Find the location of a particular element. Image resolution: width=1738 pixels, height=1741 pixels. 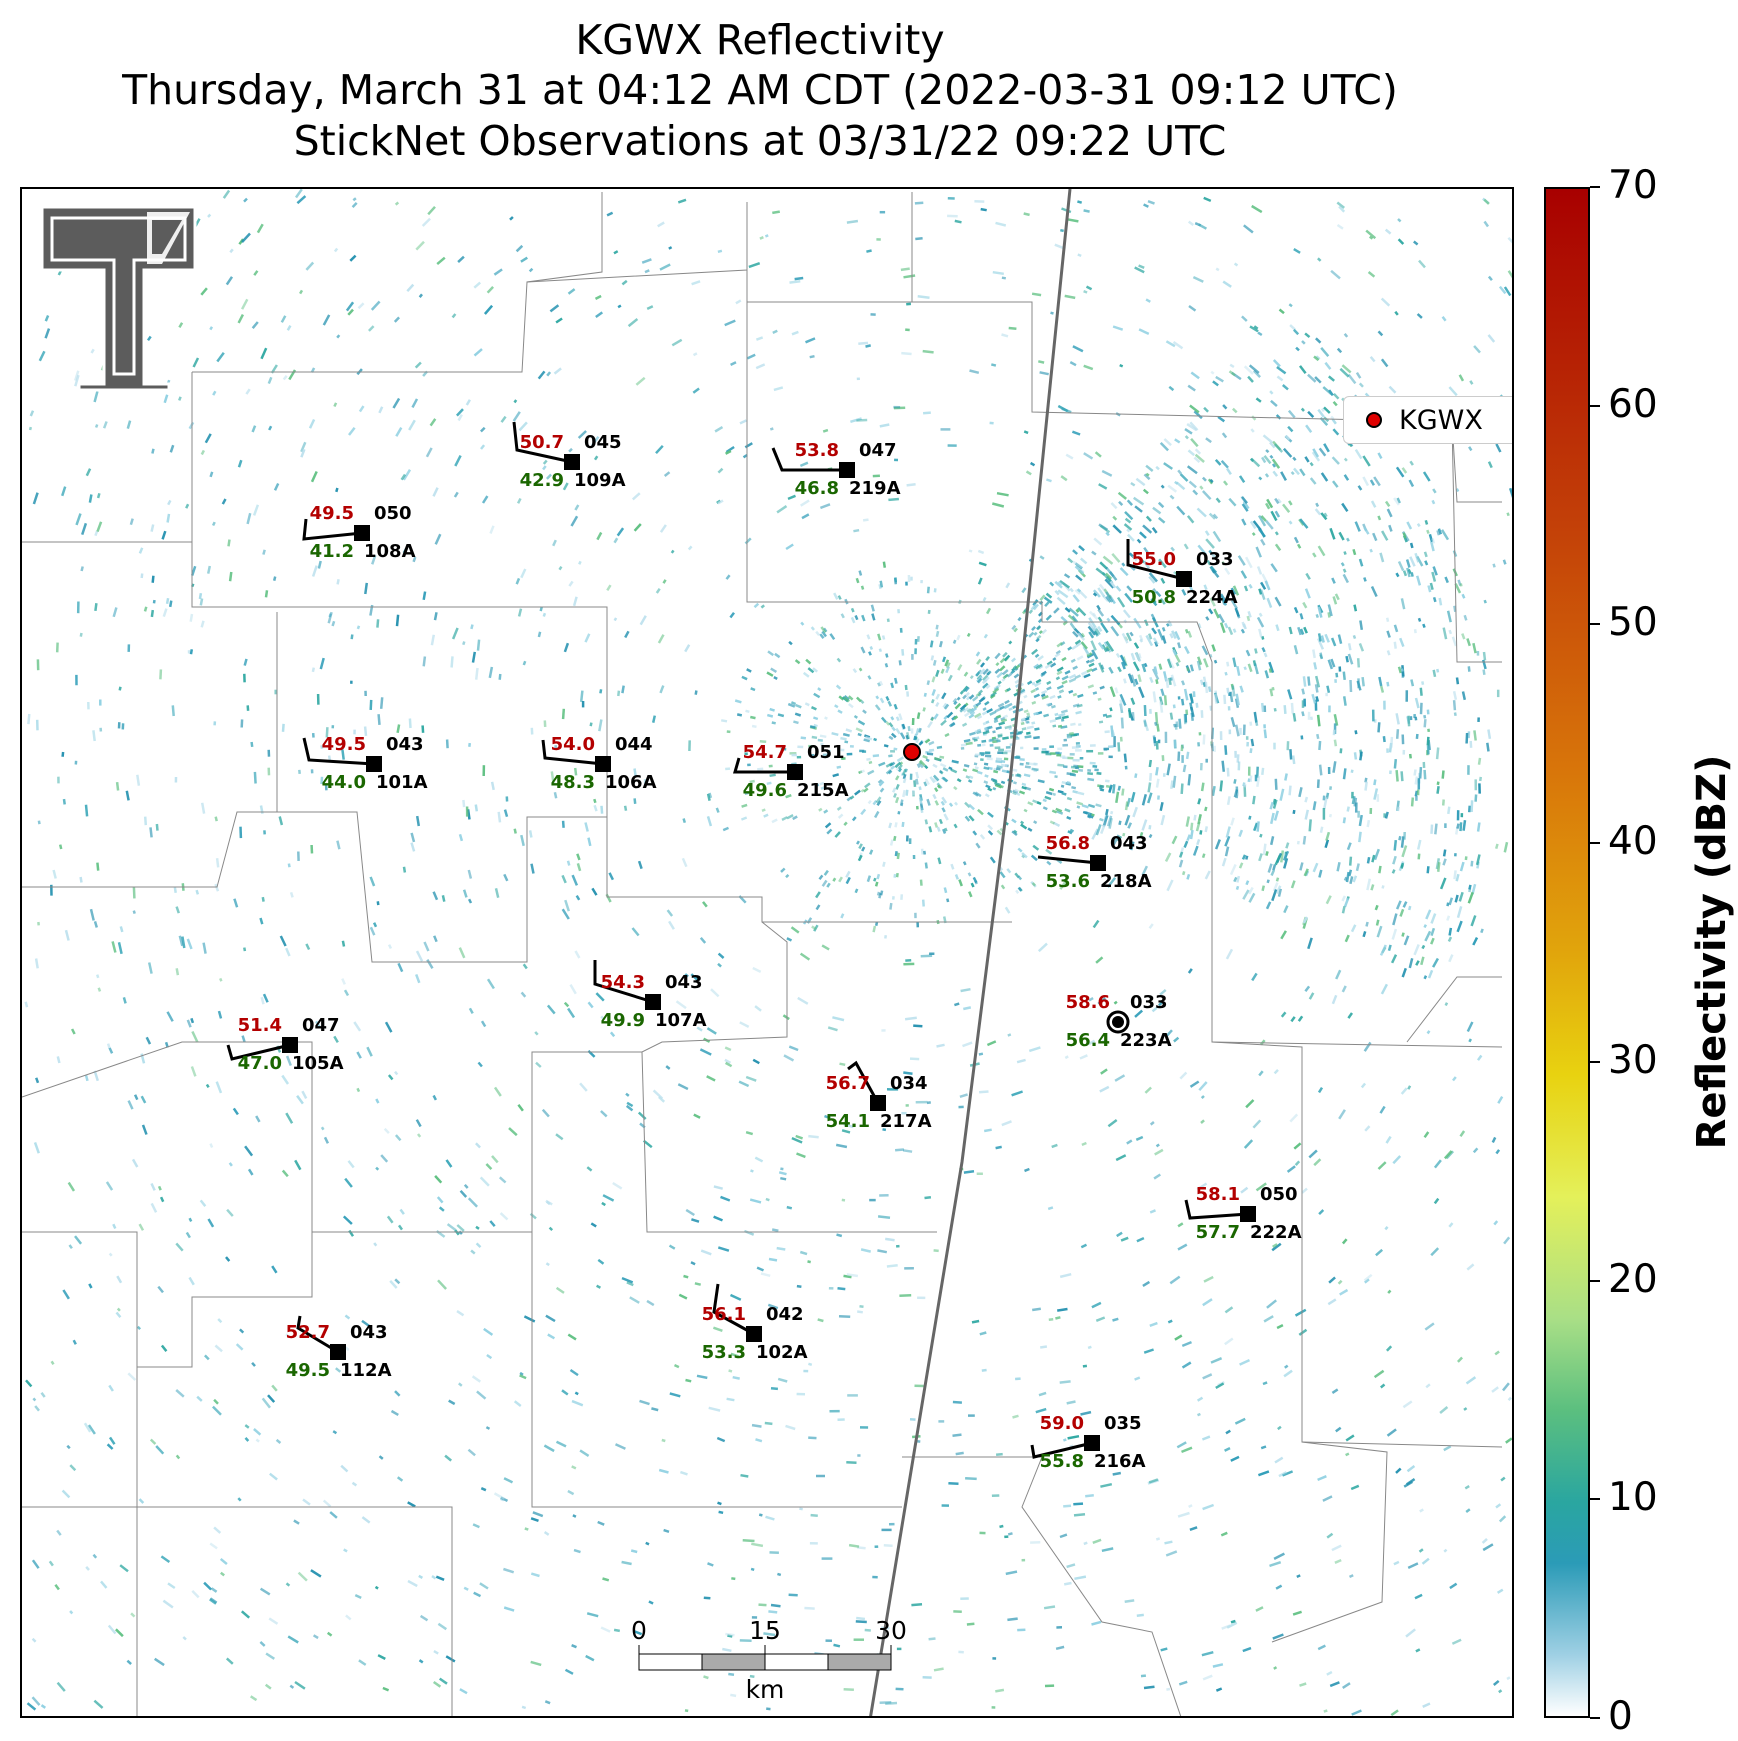

station-temperature: 49.5 is located at coordinates (344, 744).